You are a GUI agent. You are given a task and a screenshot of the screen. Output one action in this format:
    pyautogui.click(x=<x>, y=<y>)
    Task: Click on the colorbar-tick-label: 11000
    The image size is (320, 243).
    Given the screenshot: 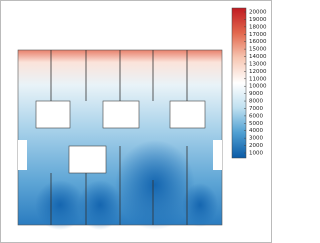 What is the action you would take?
    pyautogui.click(x=258, y=79)
    